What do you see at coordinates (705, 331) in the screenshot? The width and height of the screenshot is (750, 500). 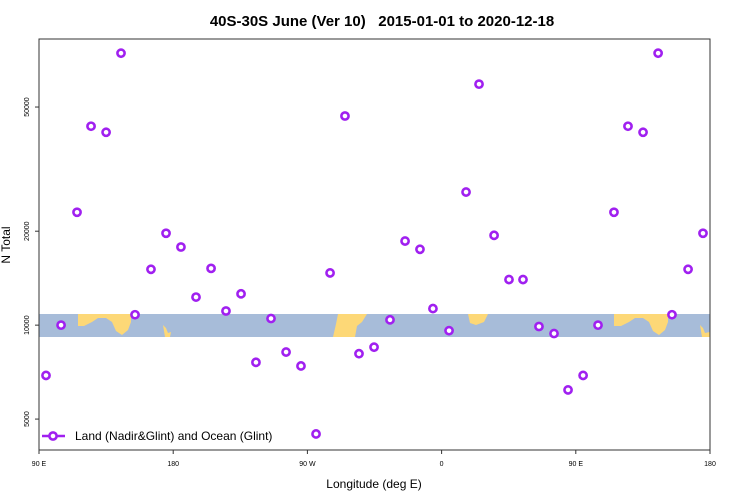 I see `land-new-zealand-repeat` at bounding box center [705, 331].